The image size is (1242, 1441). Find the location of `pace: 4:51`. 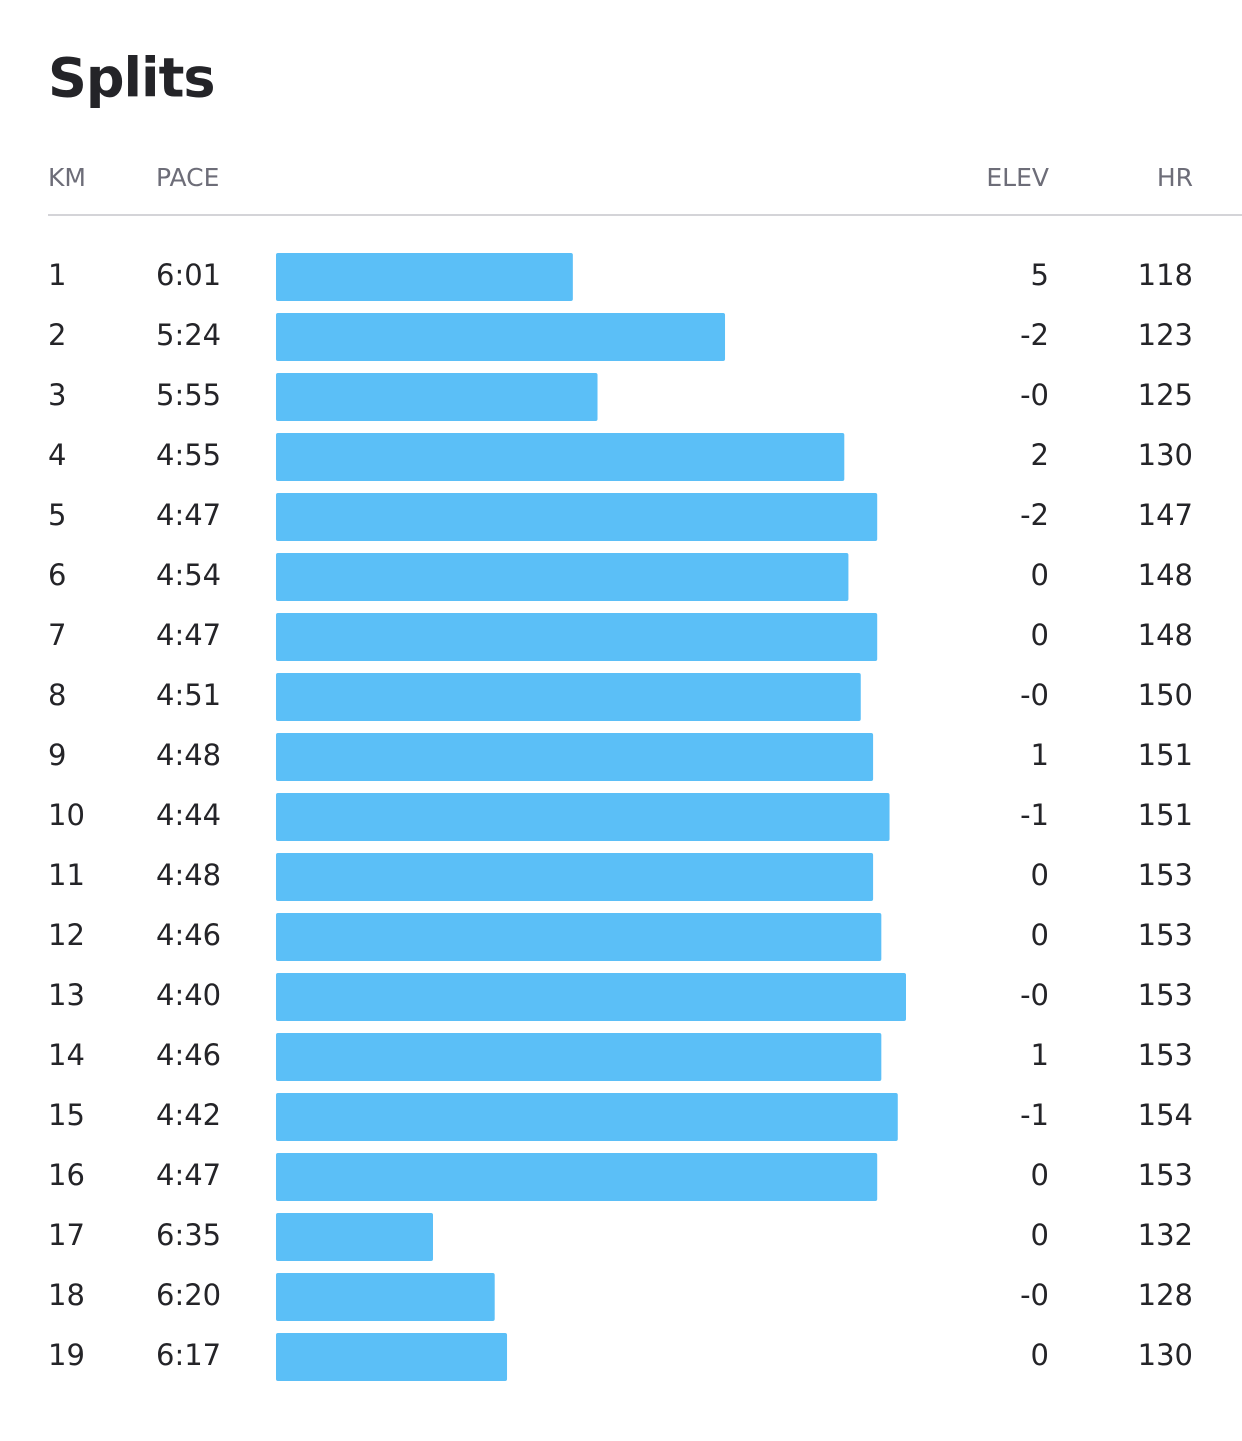

pace: 4:51 is located at coordinates (188, 695).